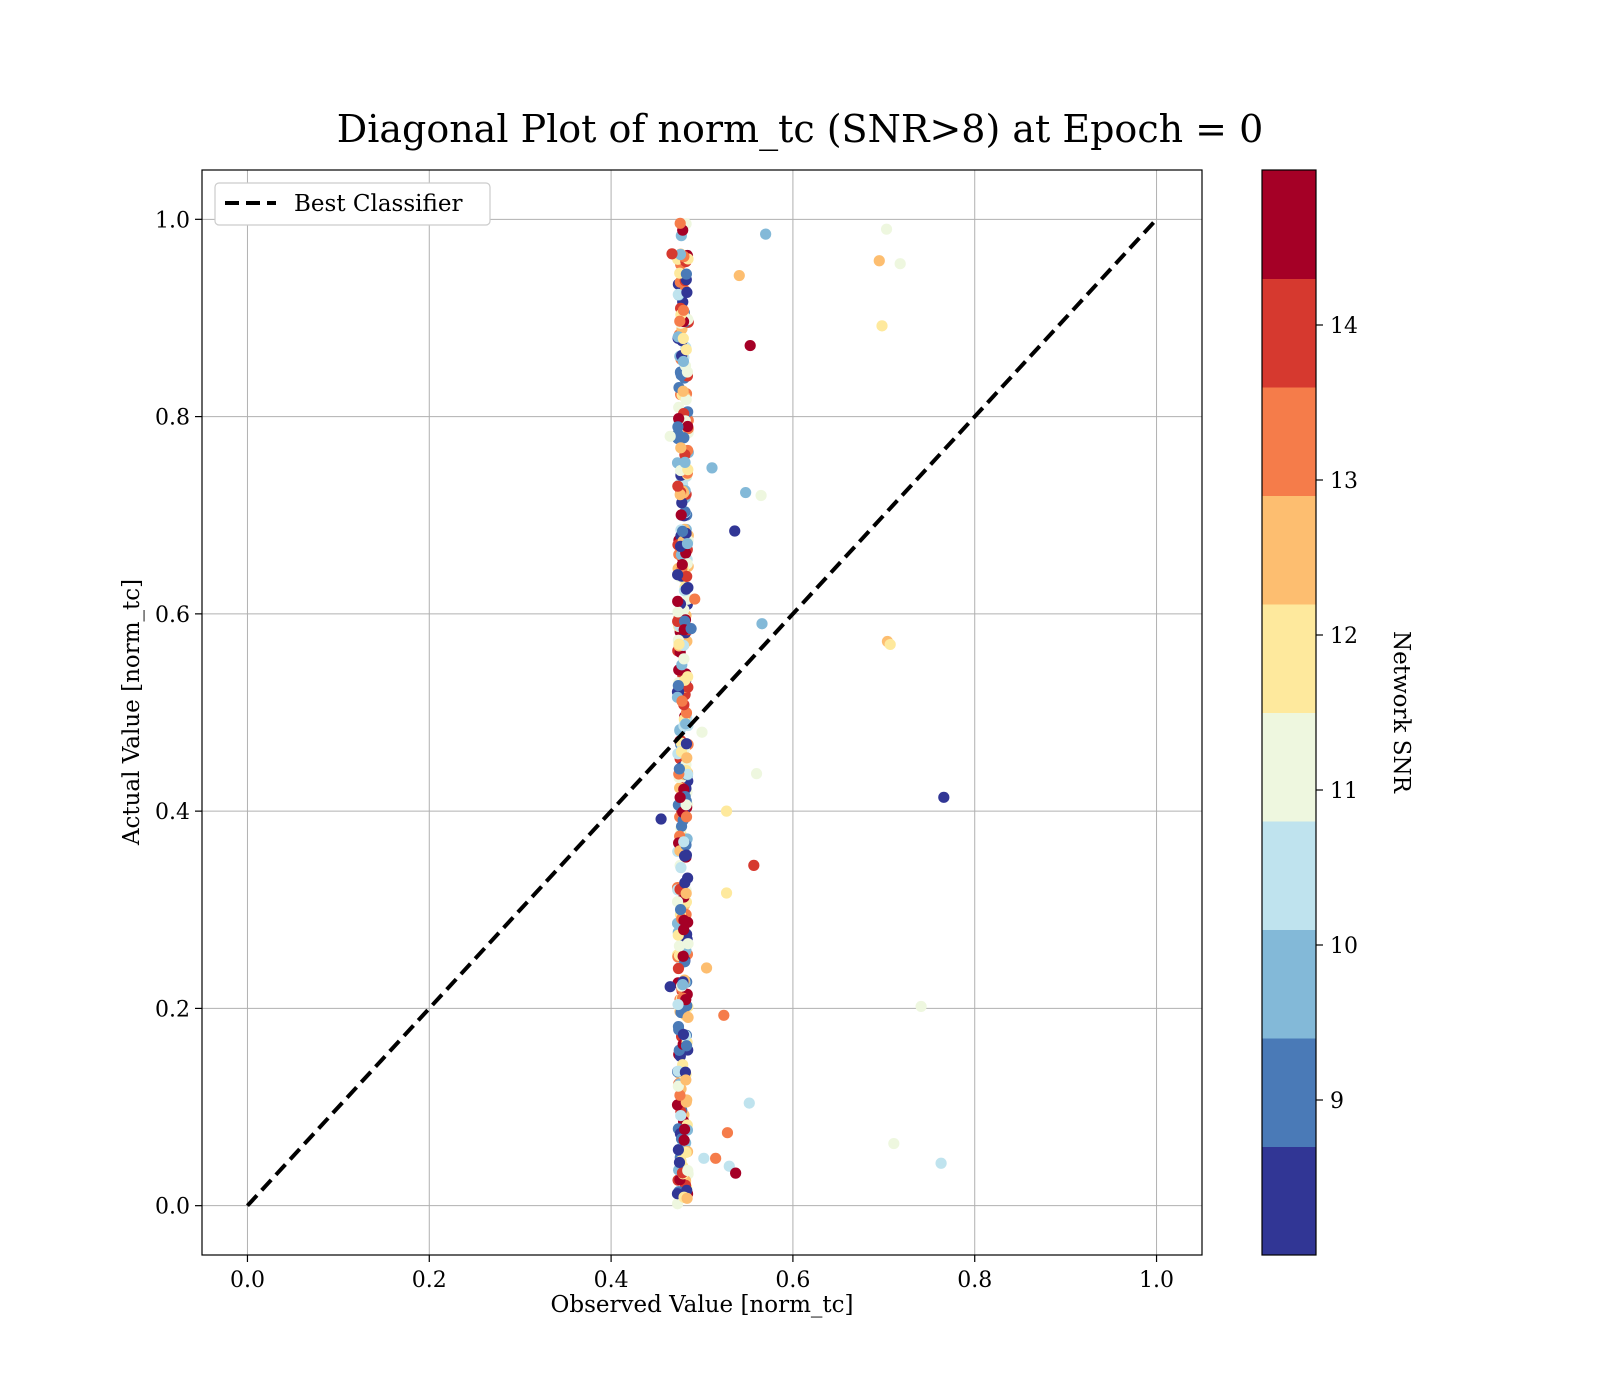 The image size is (1600, 1400). I want to click on y-tick-label: 1.0, so click(172, 220).